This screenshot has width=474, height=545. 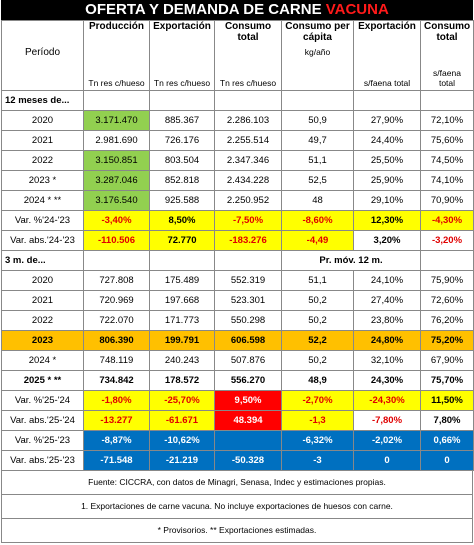 What do you see at coordinates (116, 120) in the screenshot?
I see `cell: 3.171.470` at bounding box center [116, 120].